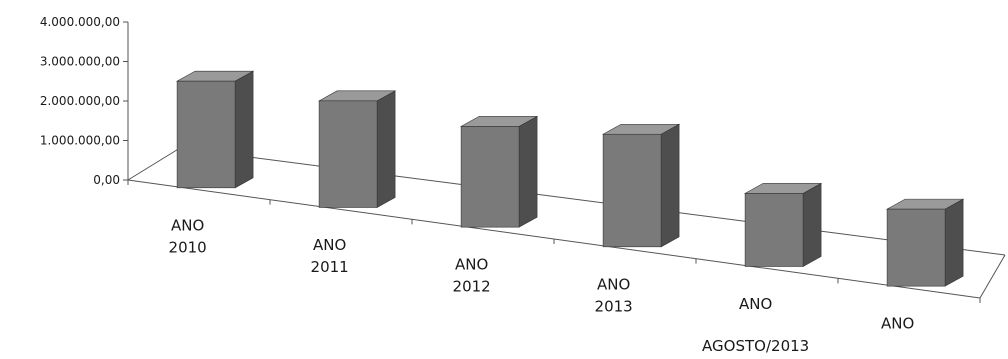  What do you see at coordinates (755, 325) in the screenshot?
I see `x-category-label: ANO AGOSTO/2013` at bounding box center [755, 325].